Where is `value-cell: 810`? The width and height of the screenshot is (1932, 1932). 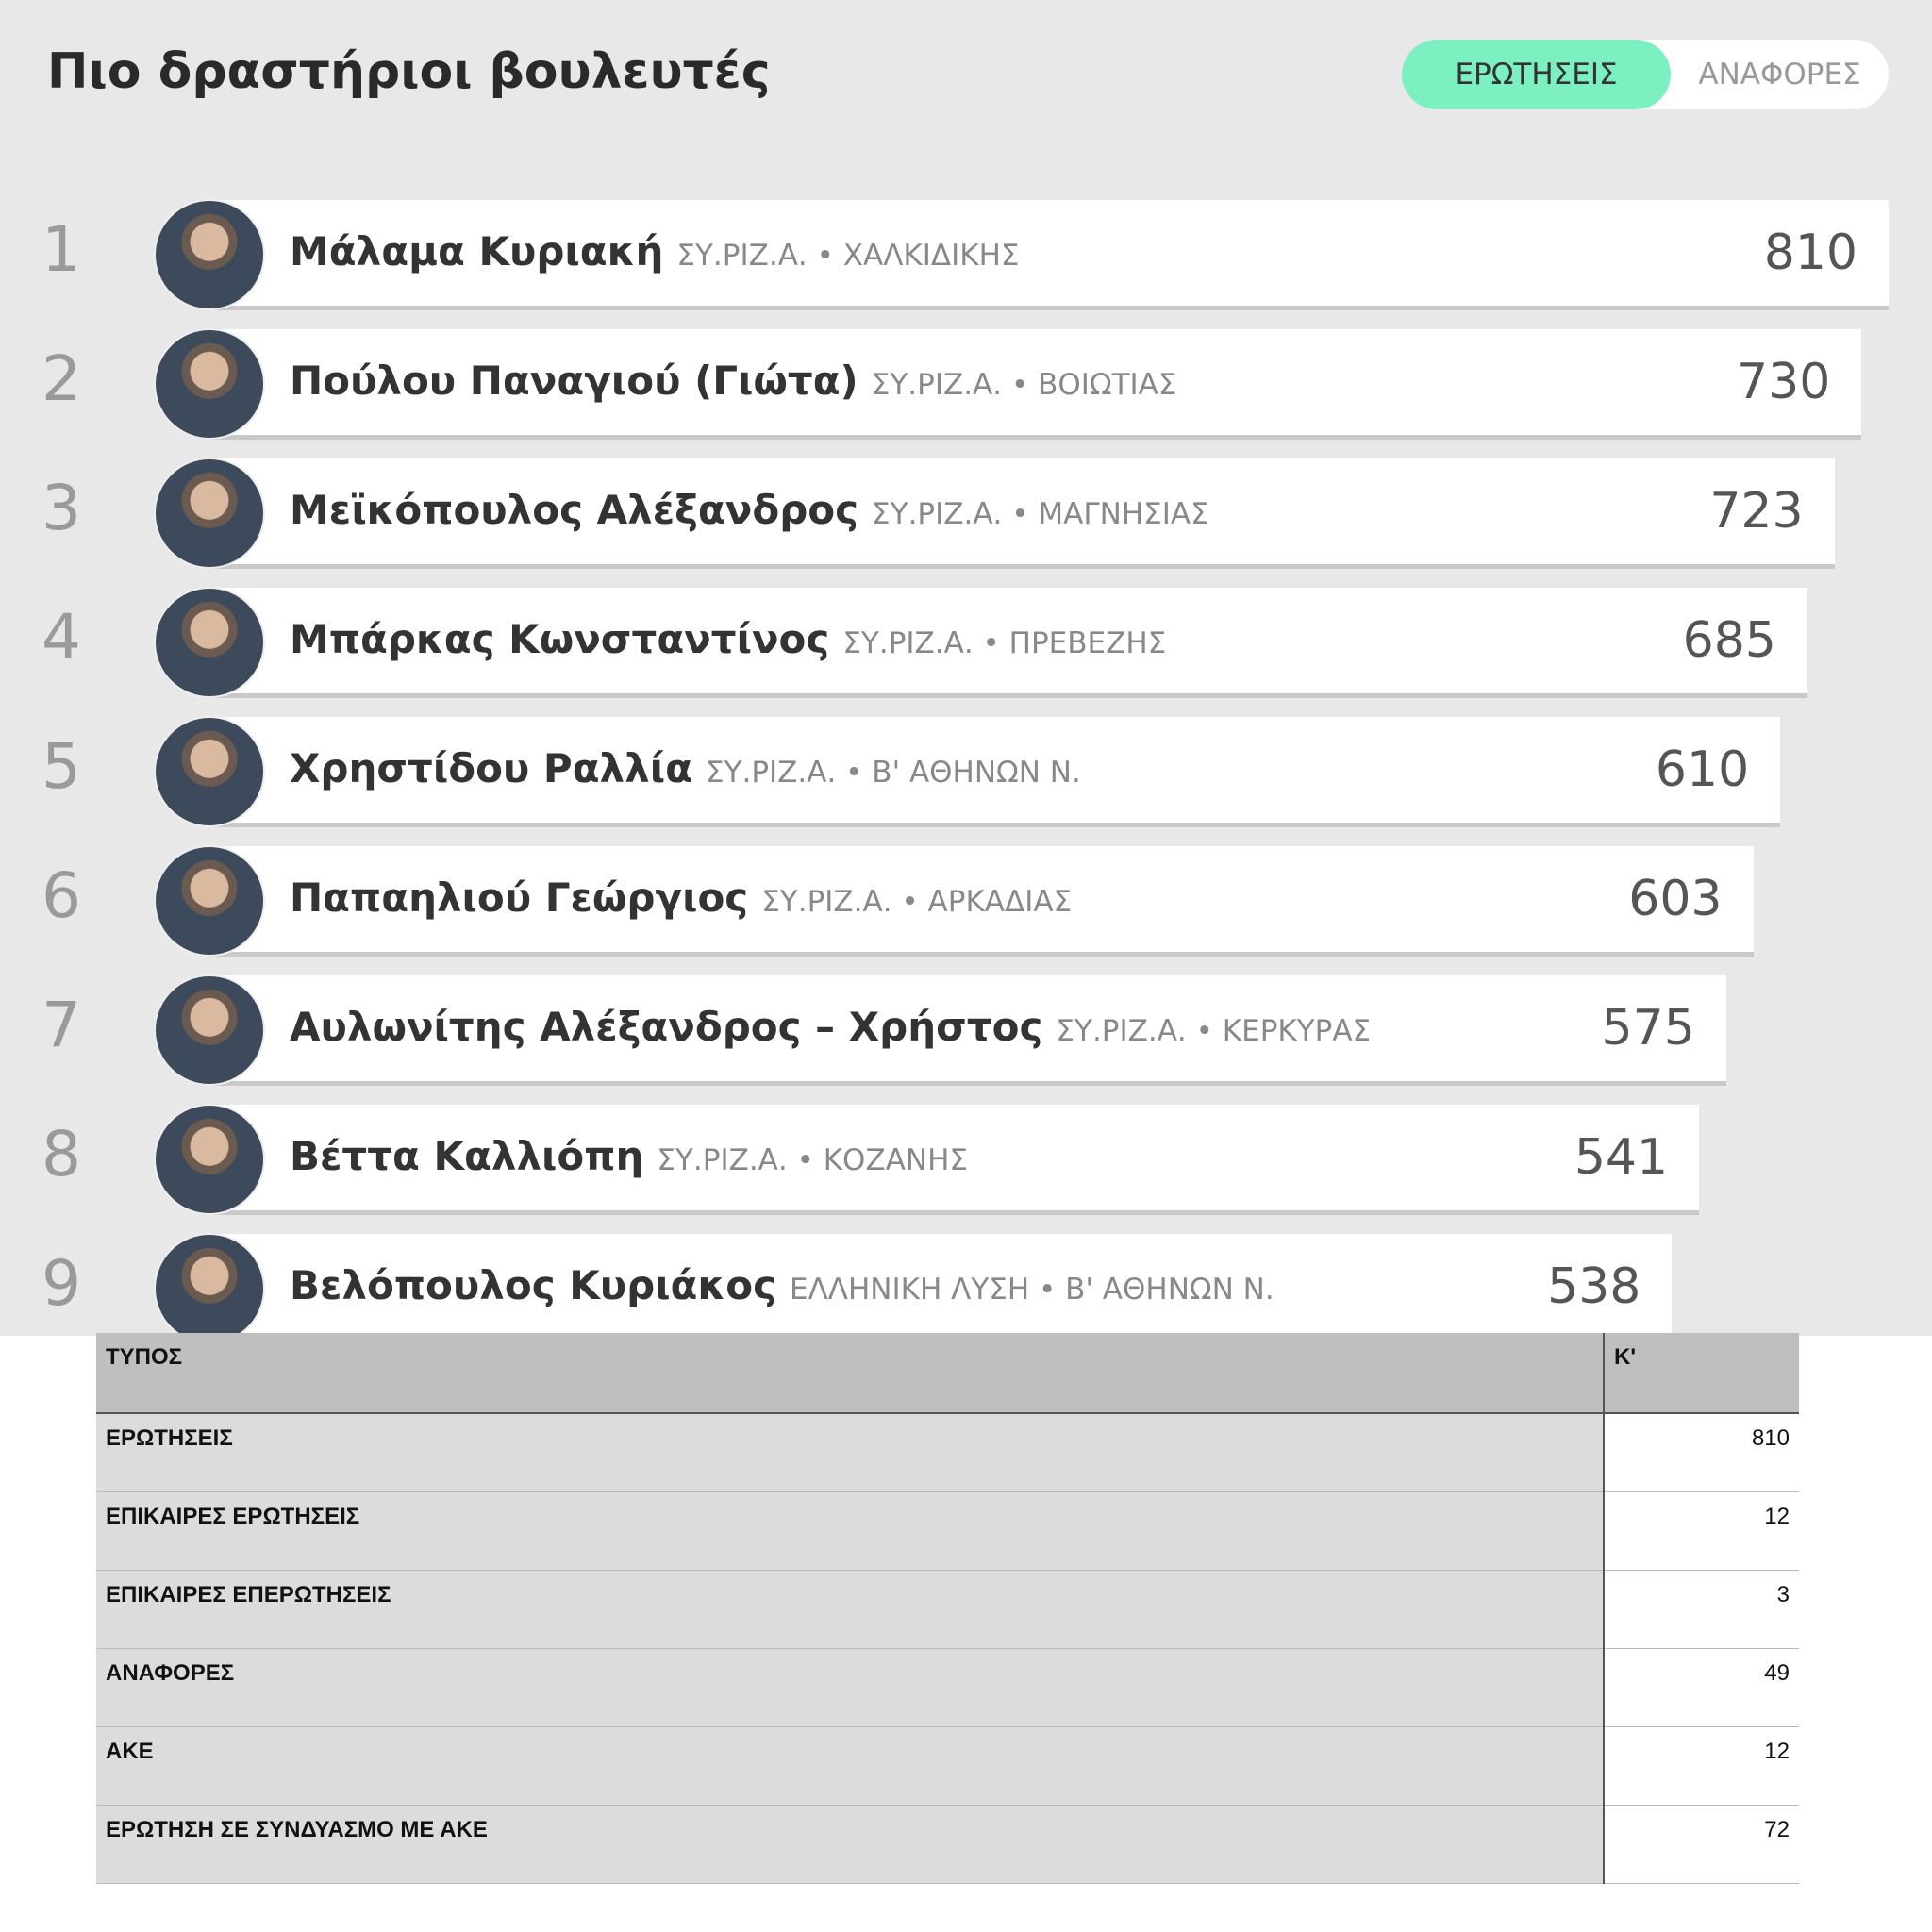
value-cell: 810 is located at coordinates (1701, 1452).